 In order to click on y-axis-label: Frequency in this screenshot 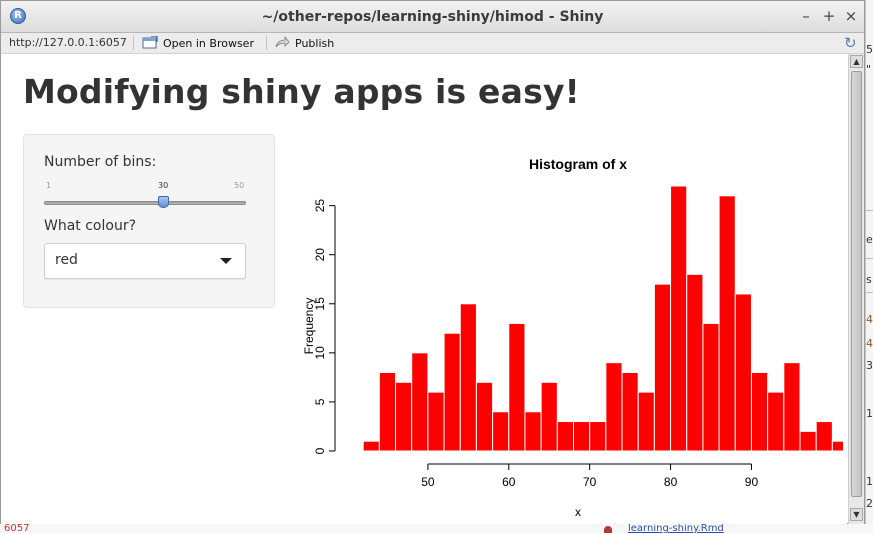, I will do `click(309, 326)`.